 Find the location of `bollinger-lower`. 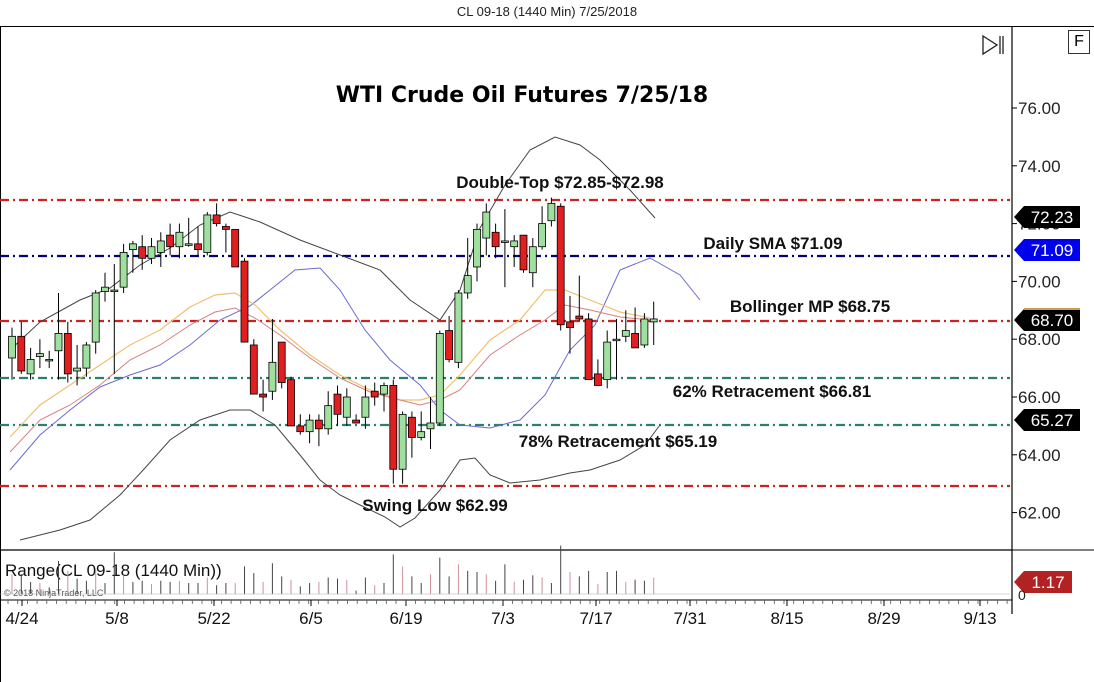

bollinger-lower is located at coordinates (340, 475).